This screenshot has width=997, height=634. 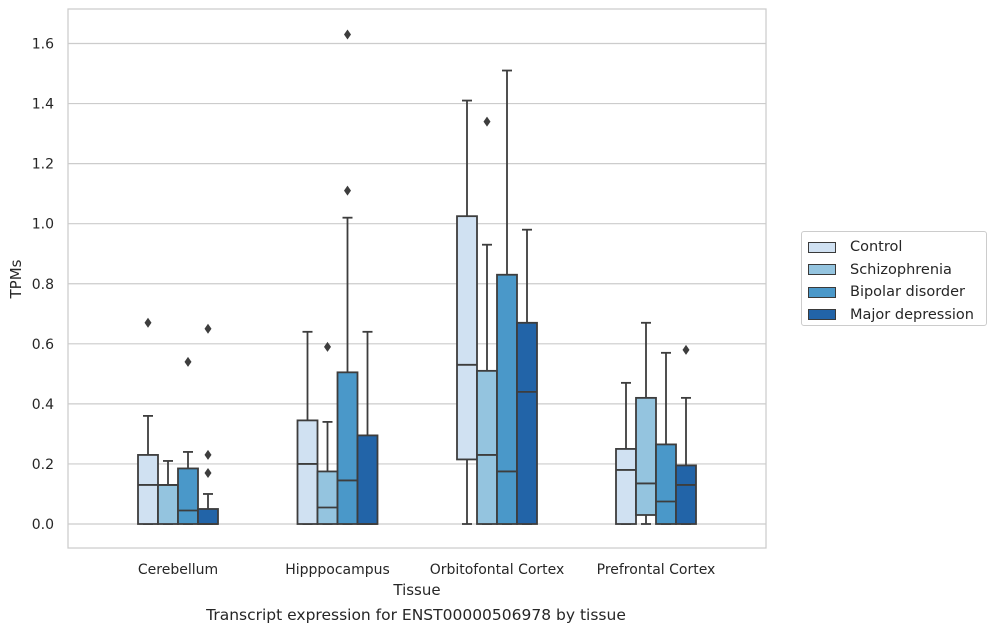 I want to click on legend-item-control: Control, so click(x=897, y=247).